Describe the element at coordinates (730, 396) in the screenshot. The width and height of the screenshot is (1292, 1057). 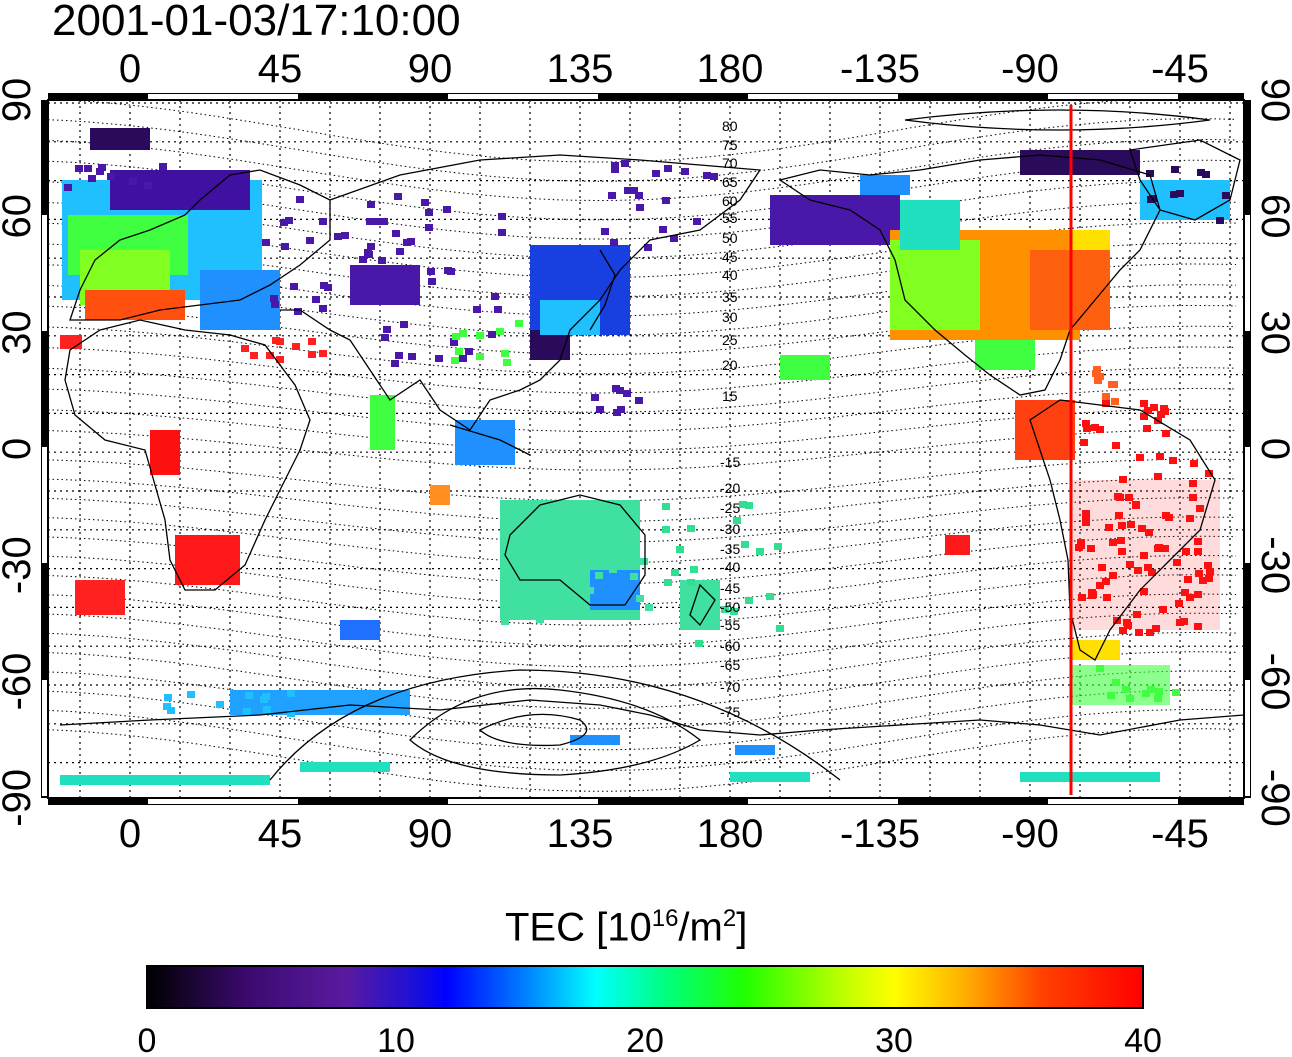
I see `contour-label: 15` at that location.